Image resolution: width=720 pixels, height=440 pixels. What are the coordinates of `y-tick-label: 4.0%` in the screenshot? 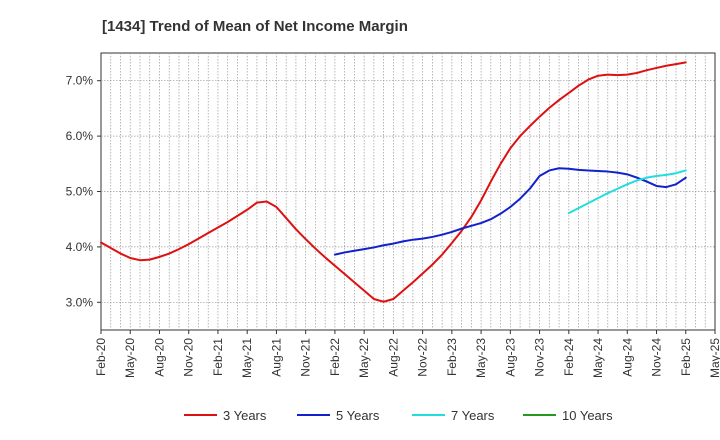 It's located at (80, 247).